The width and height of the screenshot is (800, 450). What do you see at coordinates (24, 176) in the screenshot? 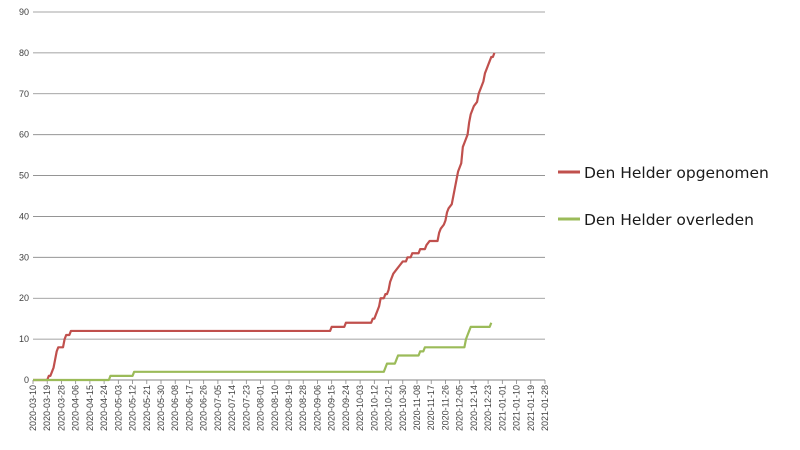
I see `y-tick-label: 50` at bounding box center [24, 176].